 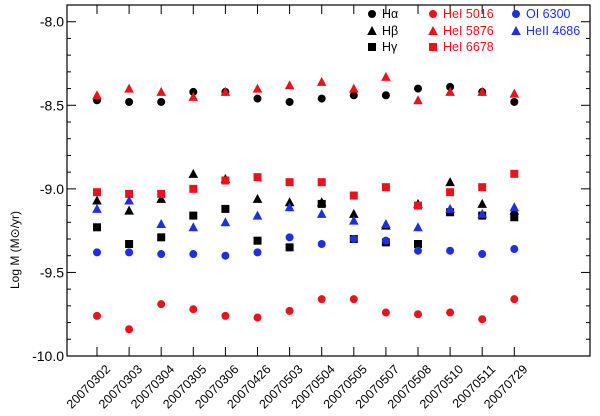 What do you see at coordinates (553, 31) in the screenshot?
I see `legend-label: HeII 4686` at bounding box center [553, 31].